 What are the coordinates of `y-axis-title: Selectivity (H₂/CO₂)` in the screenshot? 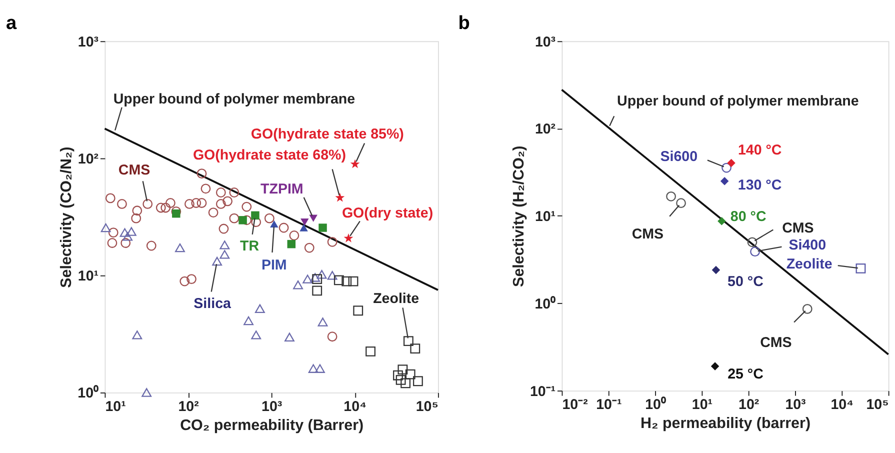 It's located at (519, 216).